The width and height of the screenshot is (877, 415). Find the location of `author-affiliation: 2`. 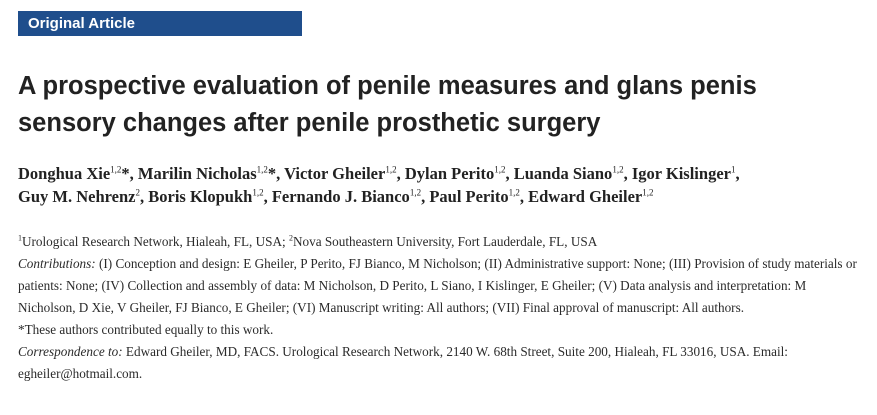

author-affiliation: 2 is located at coordinates (137, 192).